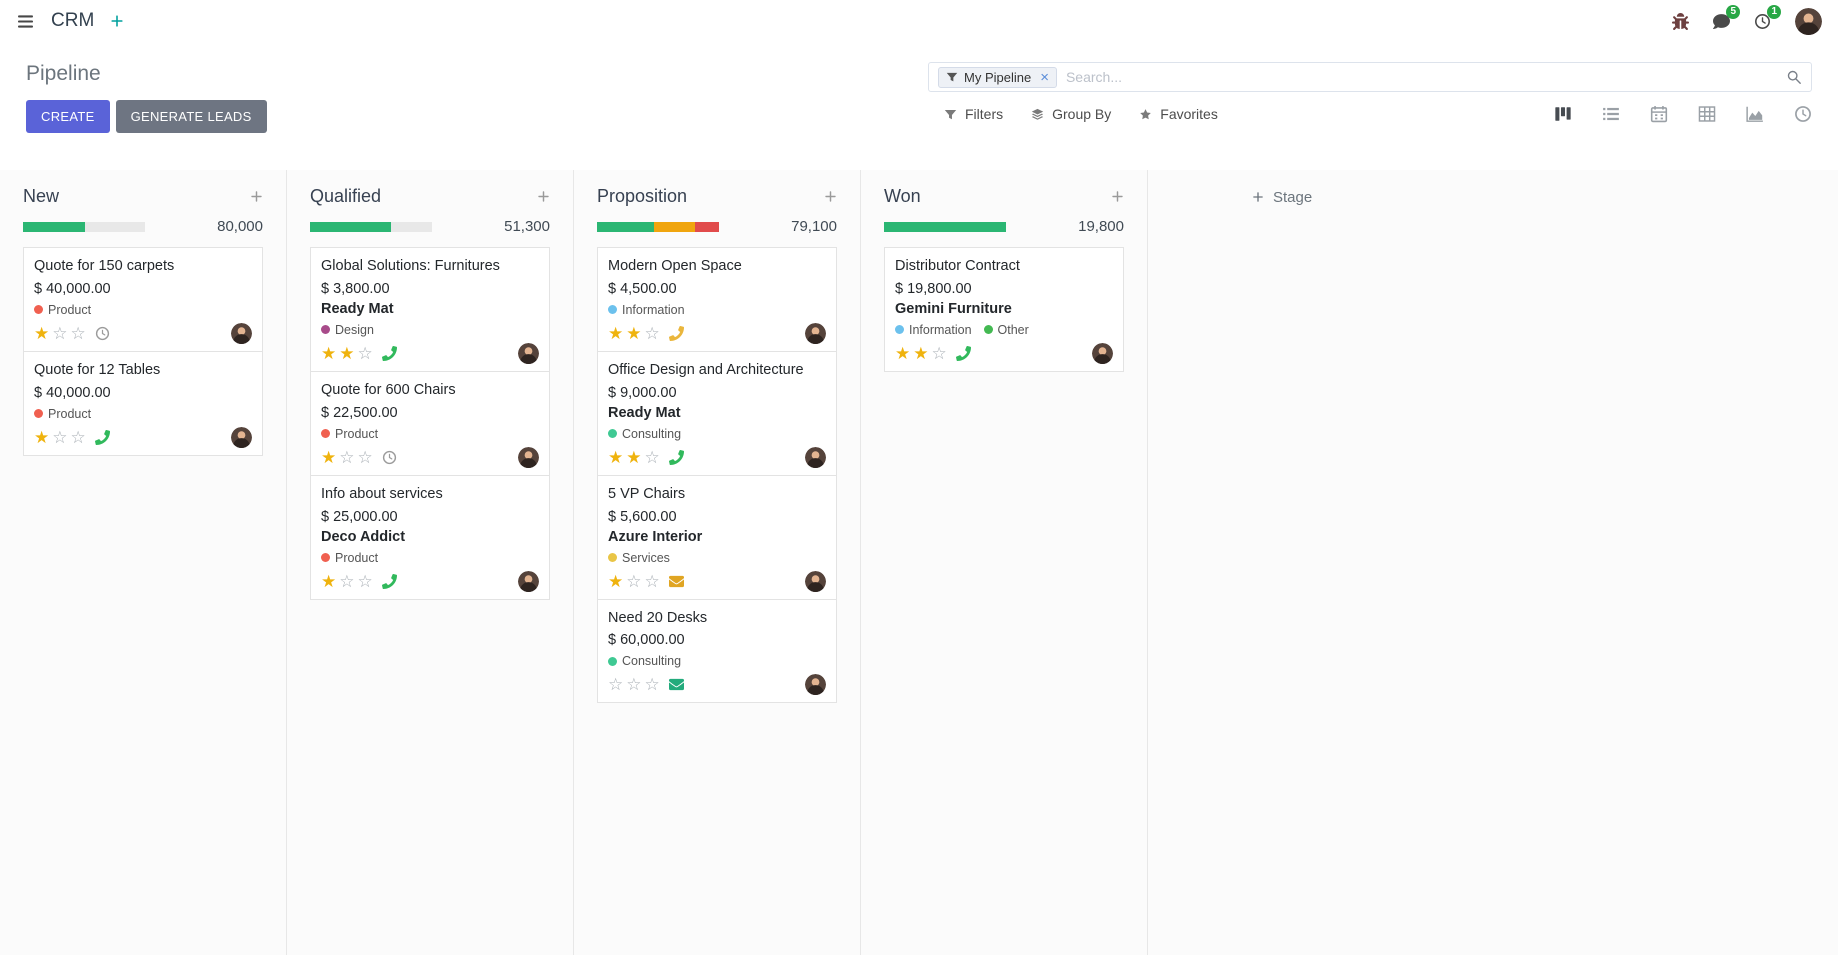 The image size is (1838, 955). I want to click on apps-menu-icon, so click(25, 21).